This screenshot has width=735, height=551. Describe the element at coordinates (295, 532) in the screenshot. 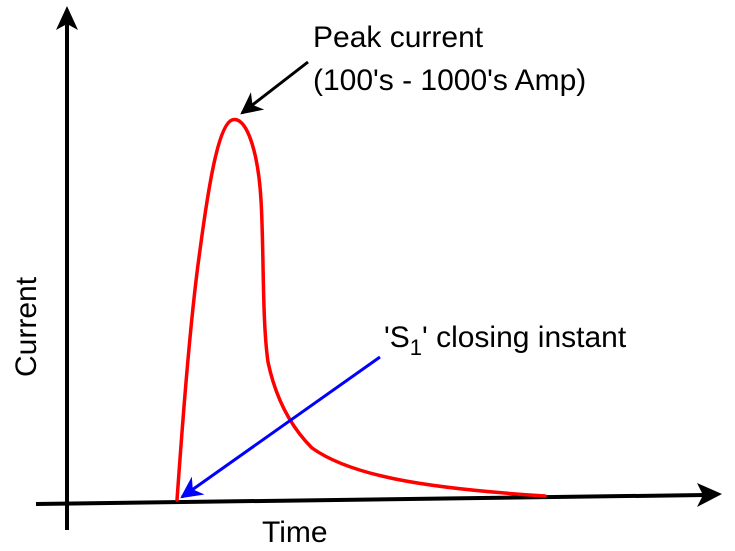

I see `x-axis-label: Time` at that location.